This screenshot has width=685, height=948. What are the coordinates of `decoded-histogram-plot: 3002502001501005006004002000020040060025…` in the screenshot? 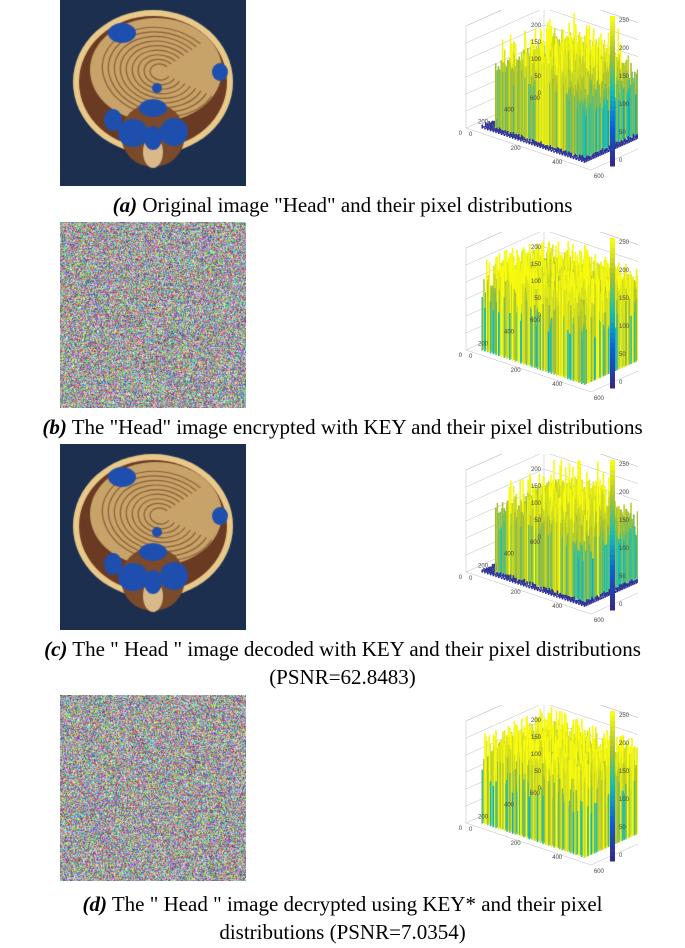 It's located at (554, 528).